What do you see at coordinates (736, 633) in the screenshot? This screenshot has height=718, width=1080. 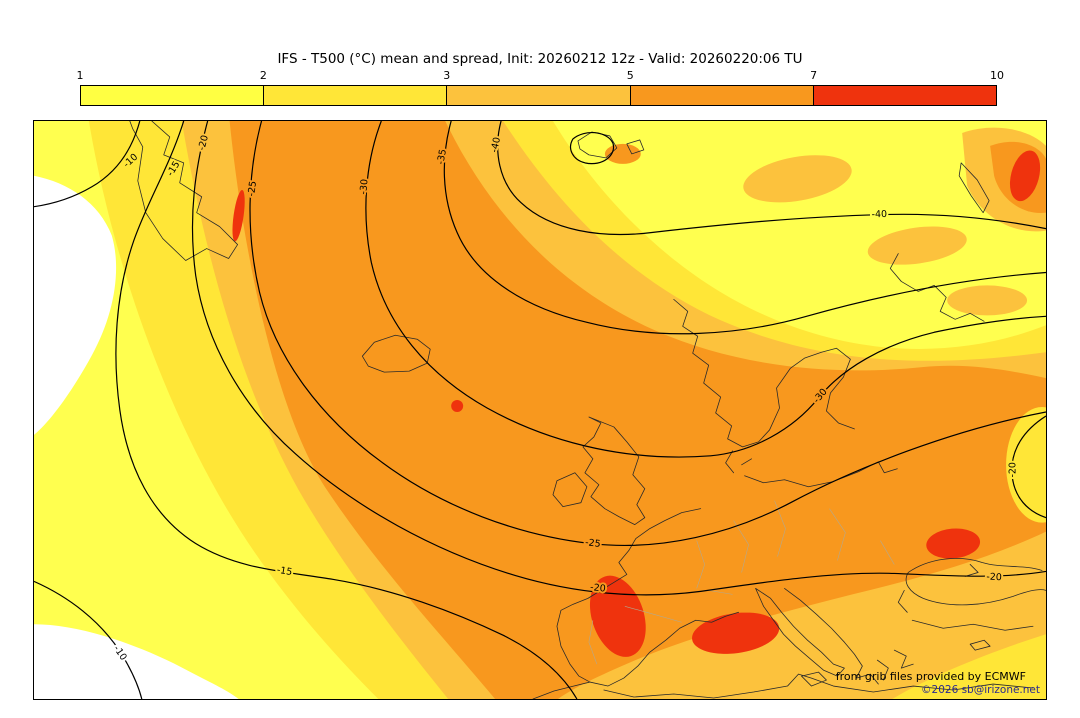 I see `spread-fill-red-westmed` at bounding box center [736, 633].